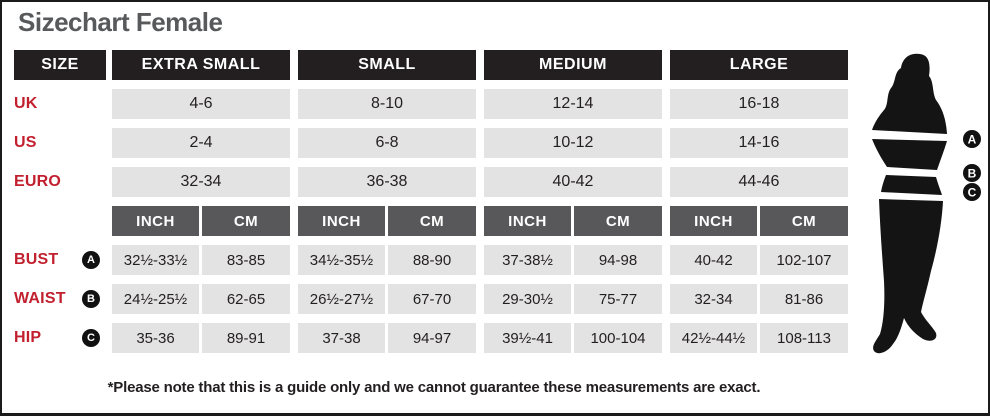 This screenshot has width=990, height=416. I want to click on size-cell: 14-16, so click(759, 143).